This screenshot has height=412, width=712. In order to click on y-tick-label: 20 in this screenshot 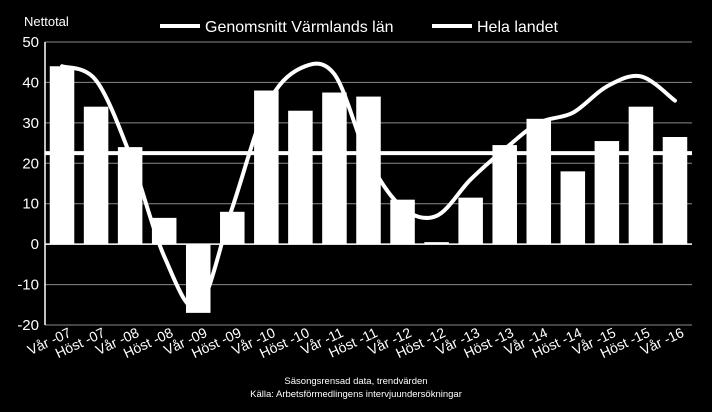, I will do `click(30, 163)`.